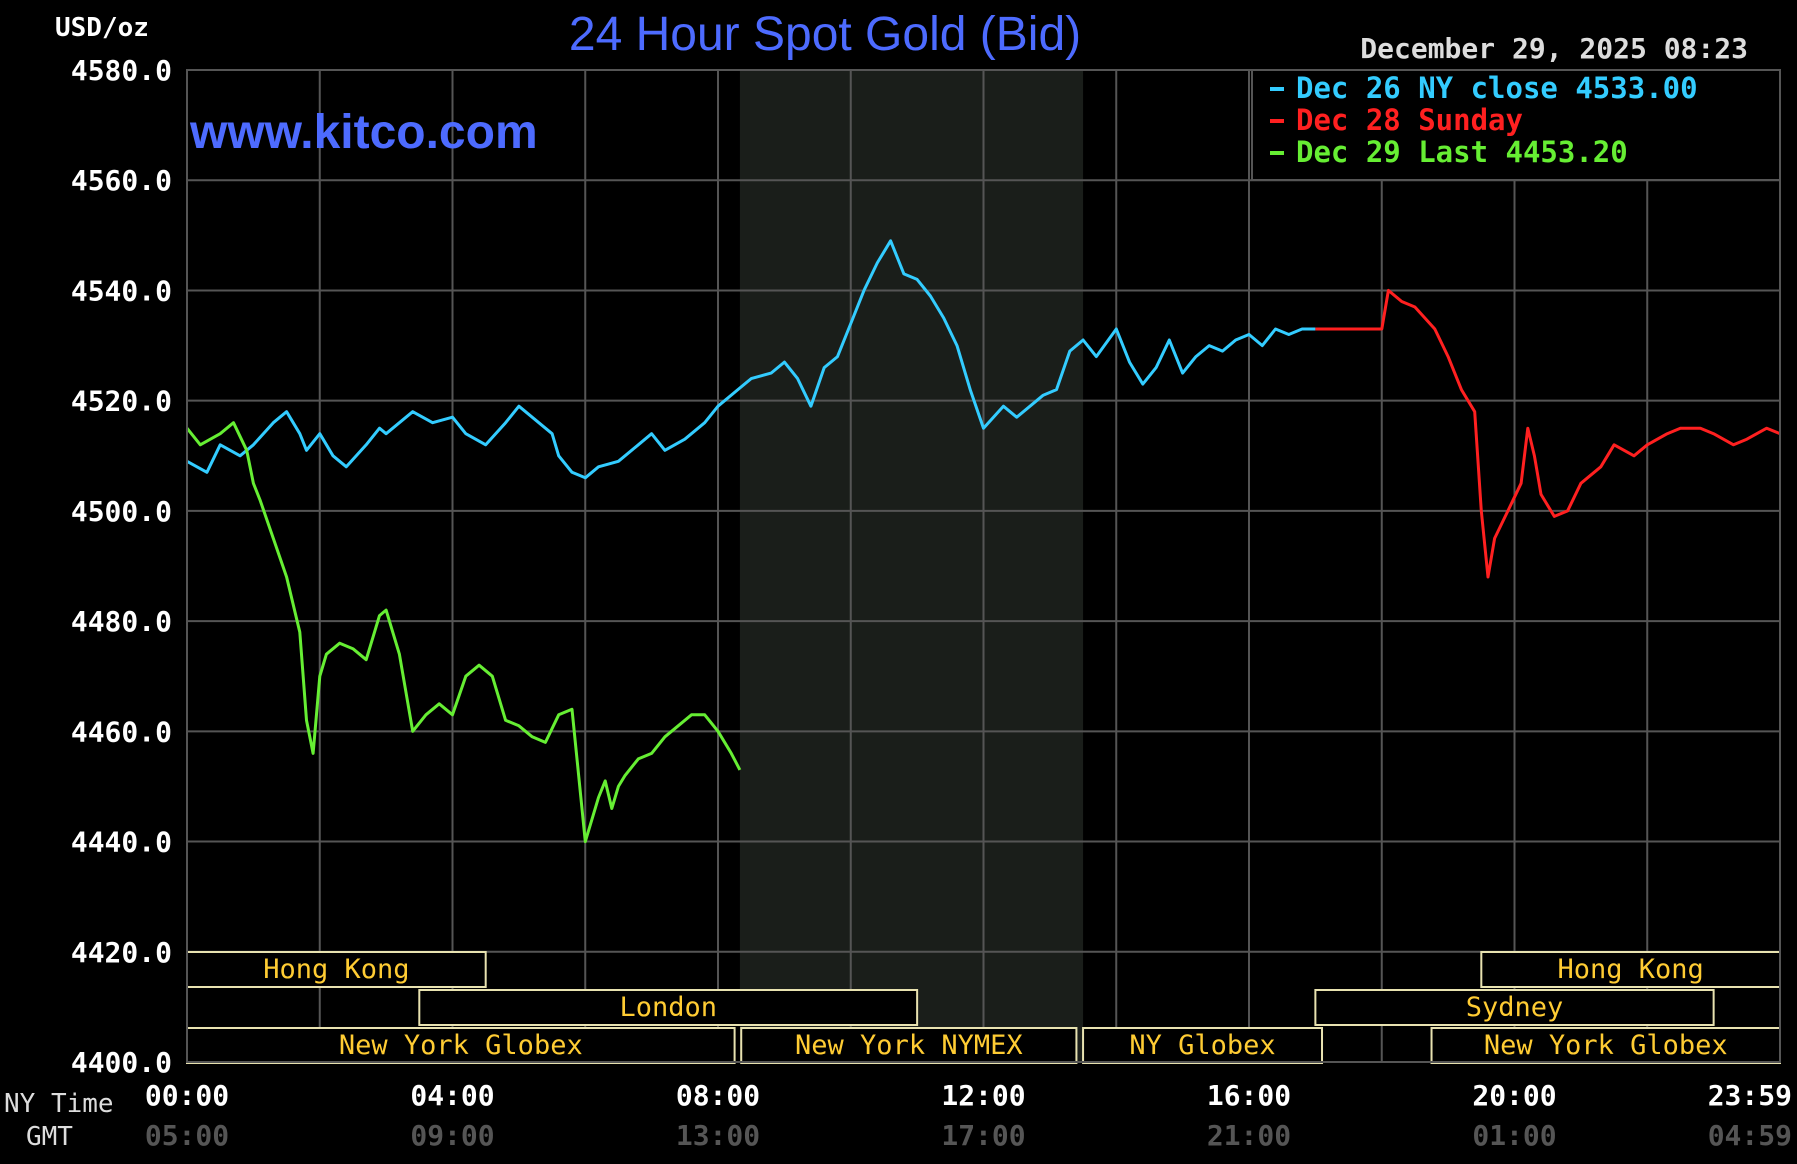 This screenshot has height=1164, width=1797. What do you see at coordinates (983, 1095) in the screenshot?
I see `x-tick-label-ny: 12:00` at bounding box center [983, 1095].